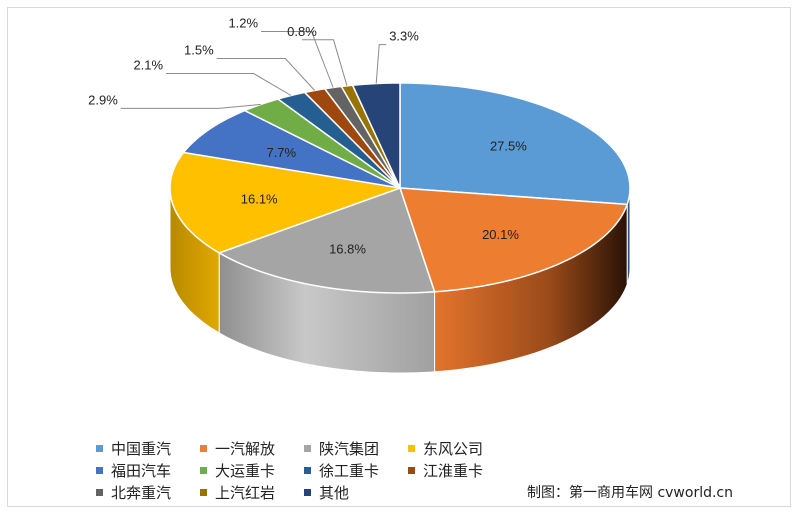 The width and height of the screenshot is (800, 515). I want to click on legend-item: 东风公司, so click(460, 448).